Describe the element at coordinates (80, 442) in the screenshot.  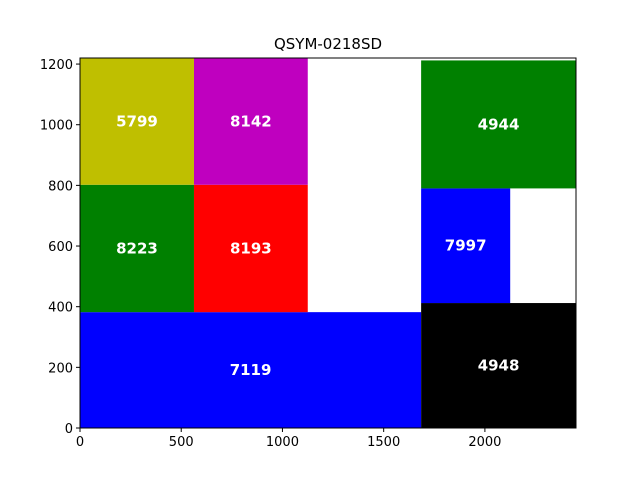
I see `x-tick-label: 0` at that location.